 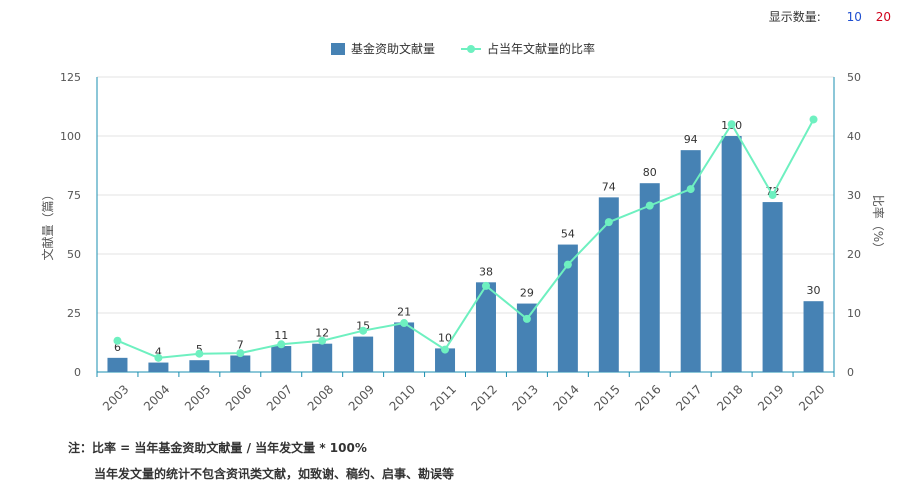 What do you see at coordinates (854, 313) in the screenshot?
I see `y-right-tick-label: 10` at bounding box center [854, 313].